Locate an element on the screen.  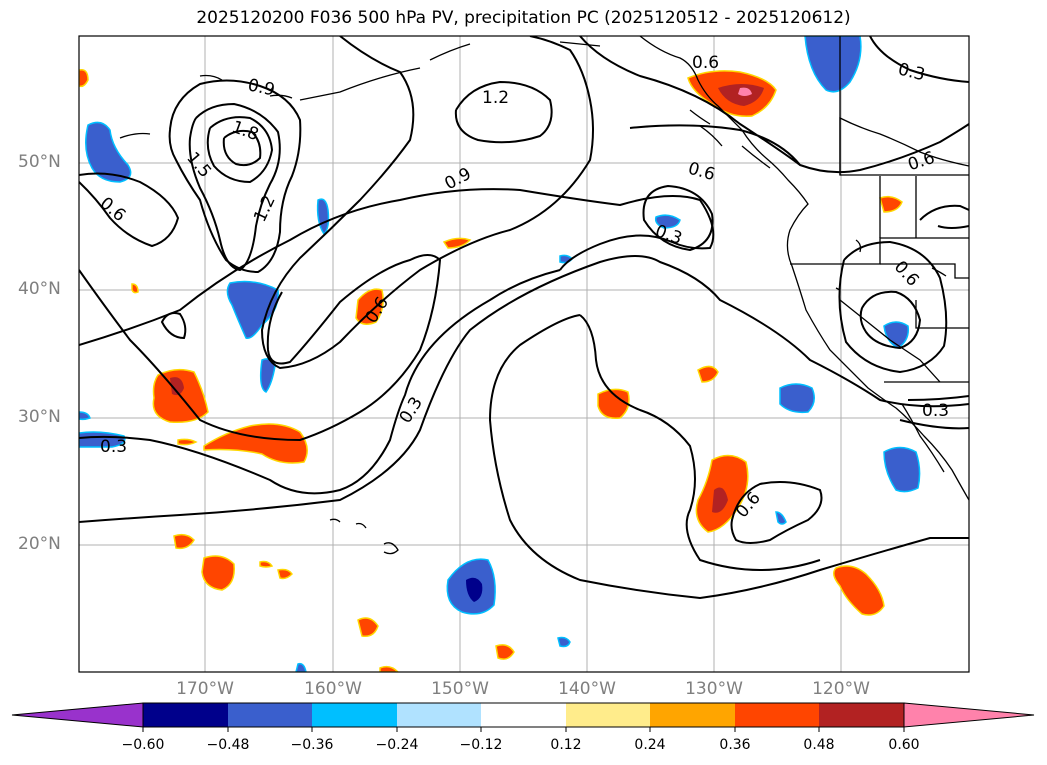
contour-0.6-west2 is located at coordinates (260, 348).